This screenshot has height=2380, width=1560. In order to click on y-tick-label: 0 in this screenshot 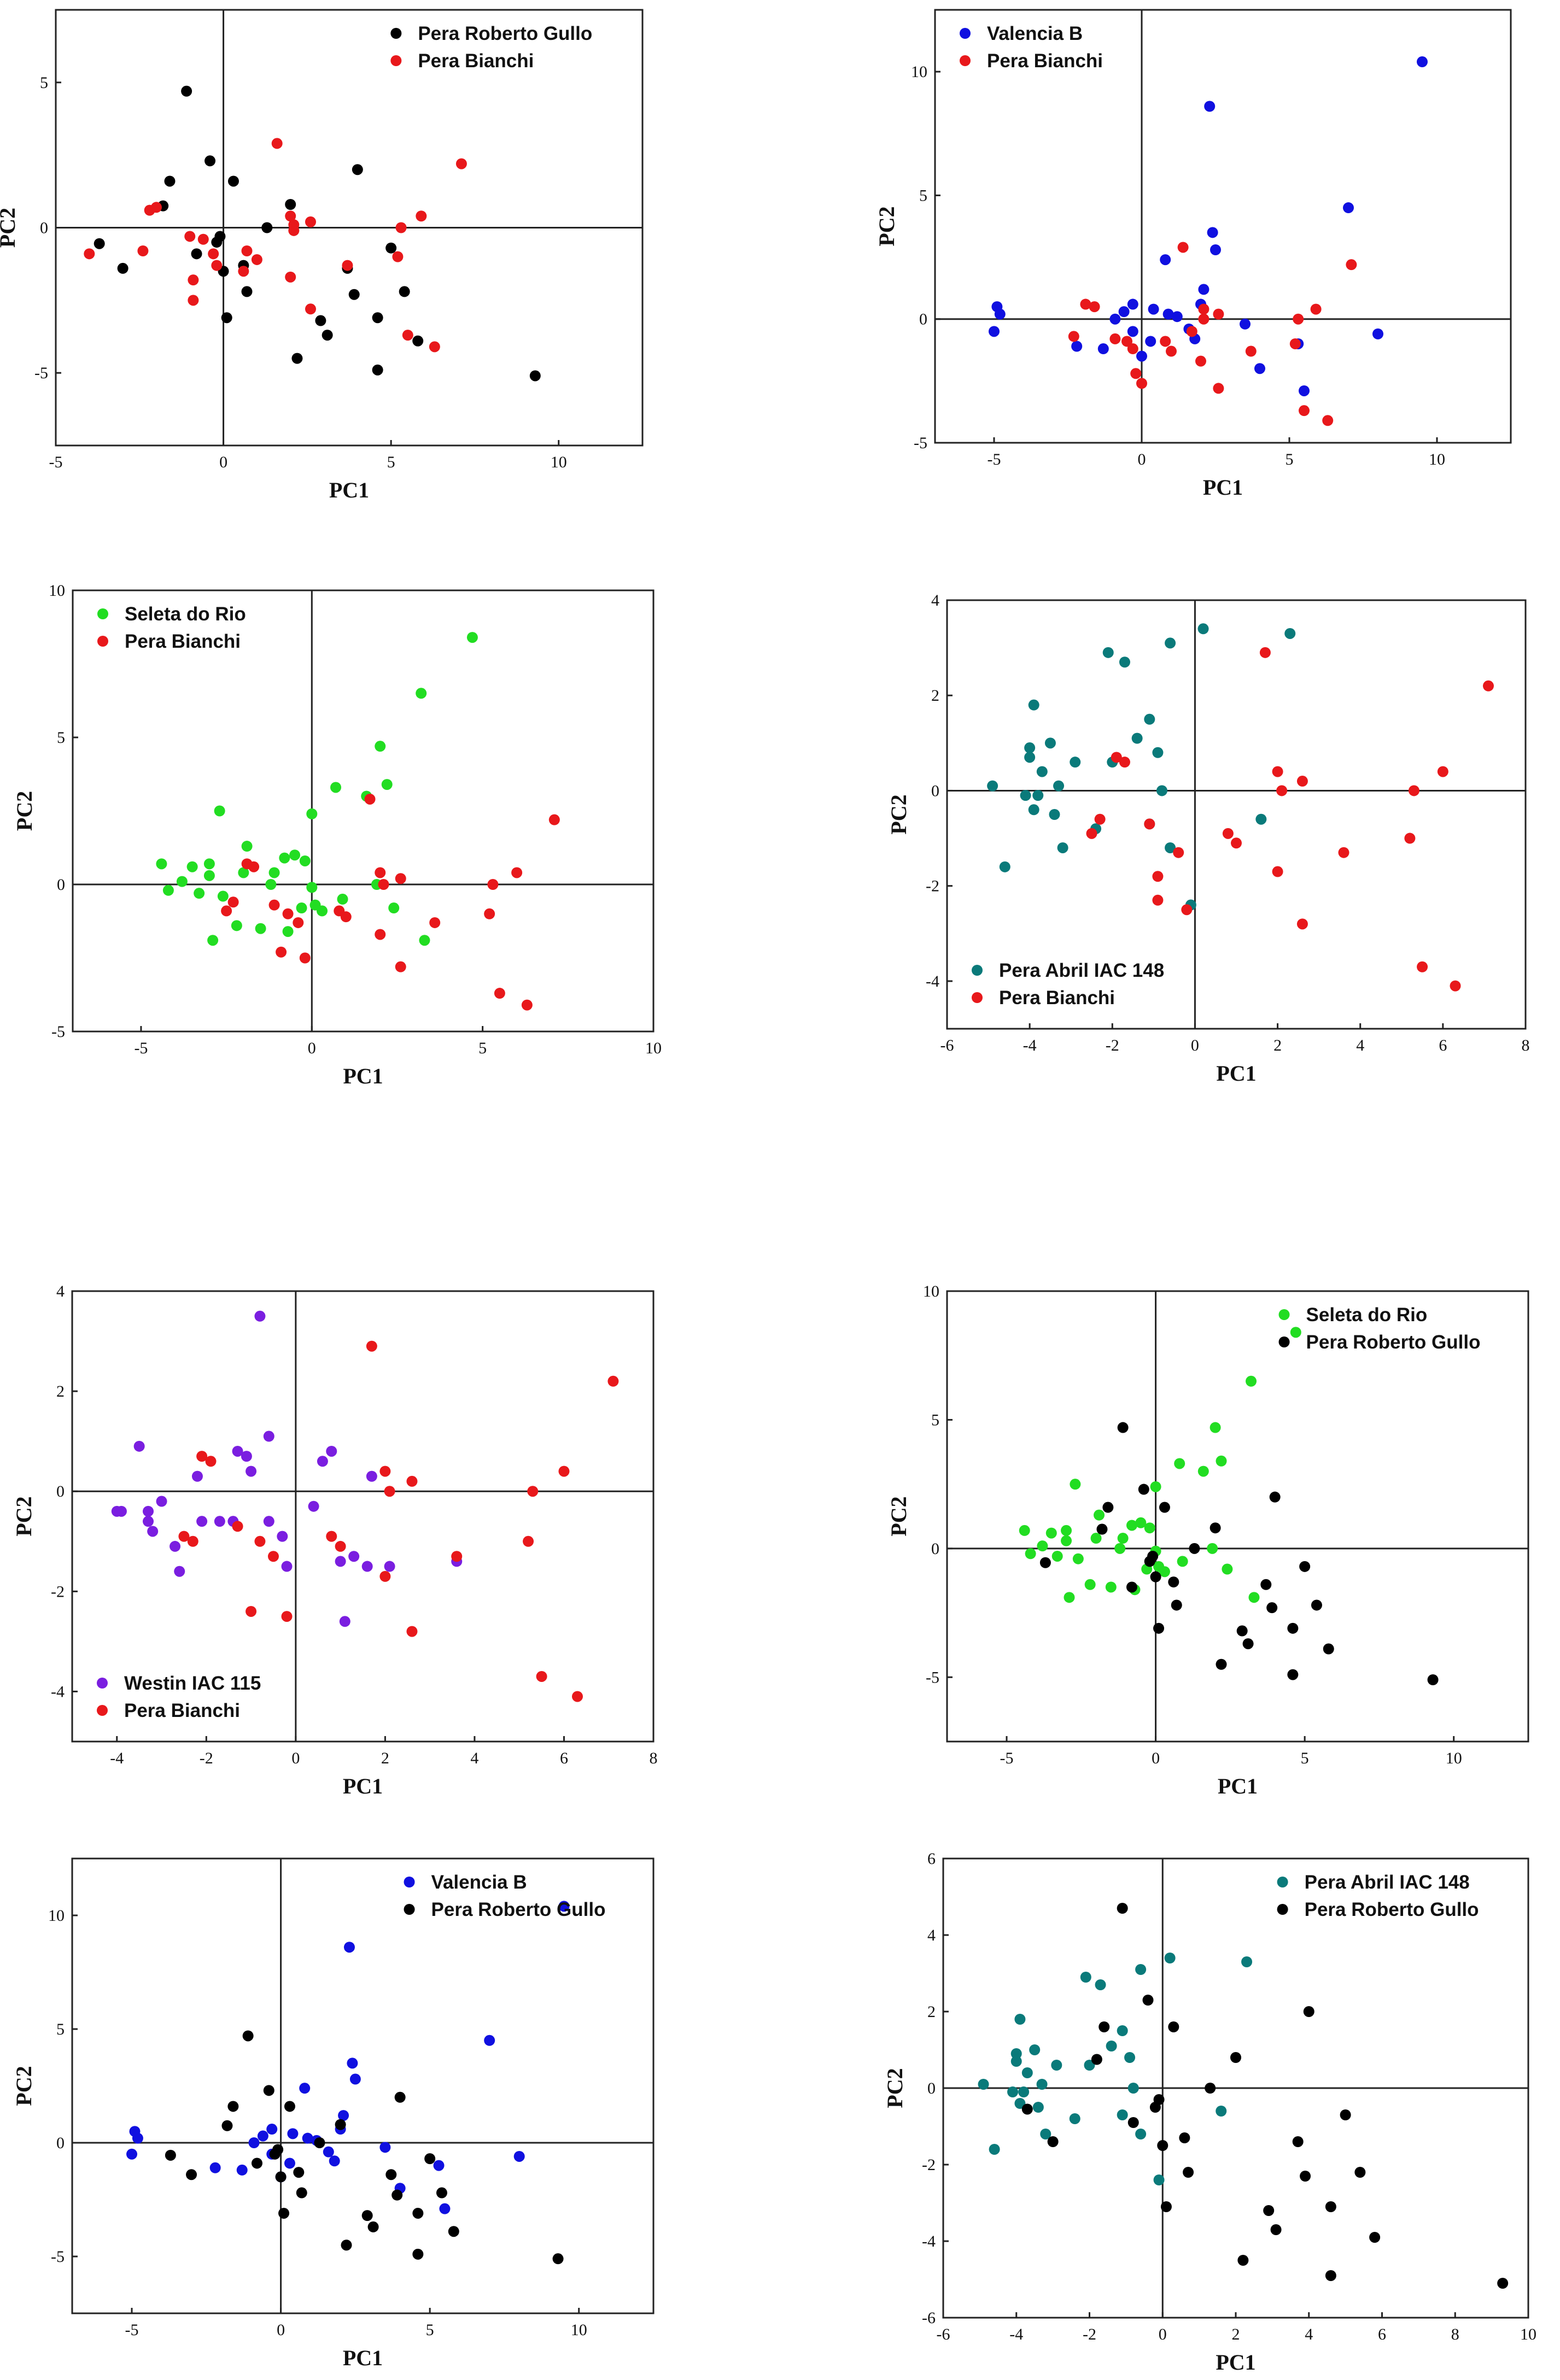, I will do `click(935, 1549)`.